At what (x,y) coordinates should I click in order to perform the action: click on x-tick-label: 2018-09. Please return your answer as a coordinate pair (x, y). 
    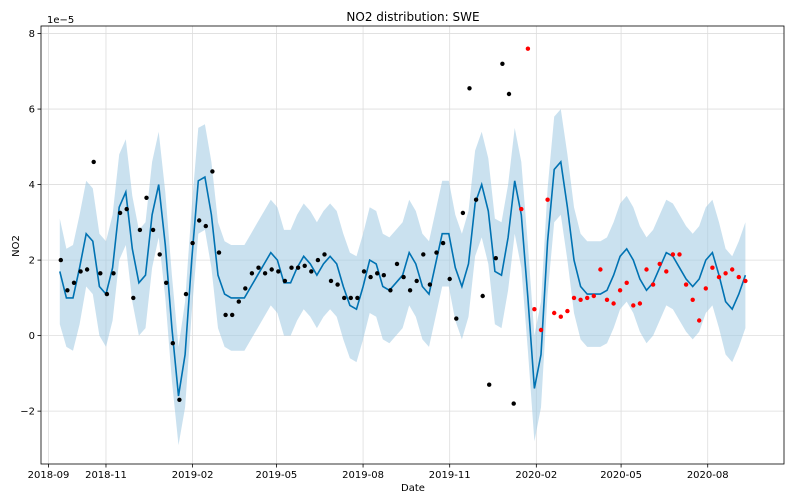
    Looking at the image, I should click on (49, 475).